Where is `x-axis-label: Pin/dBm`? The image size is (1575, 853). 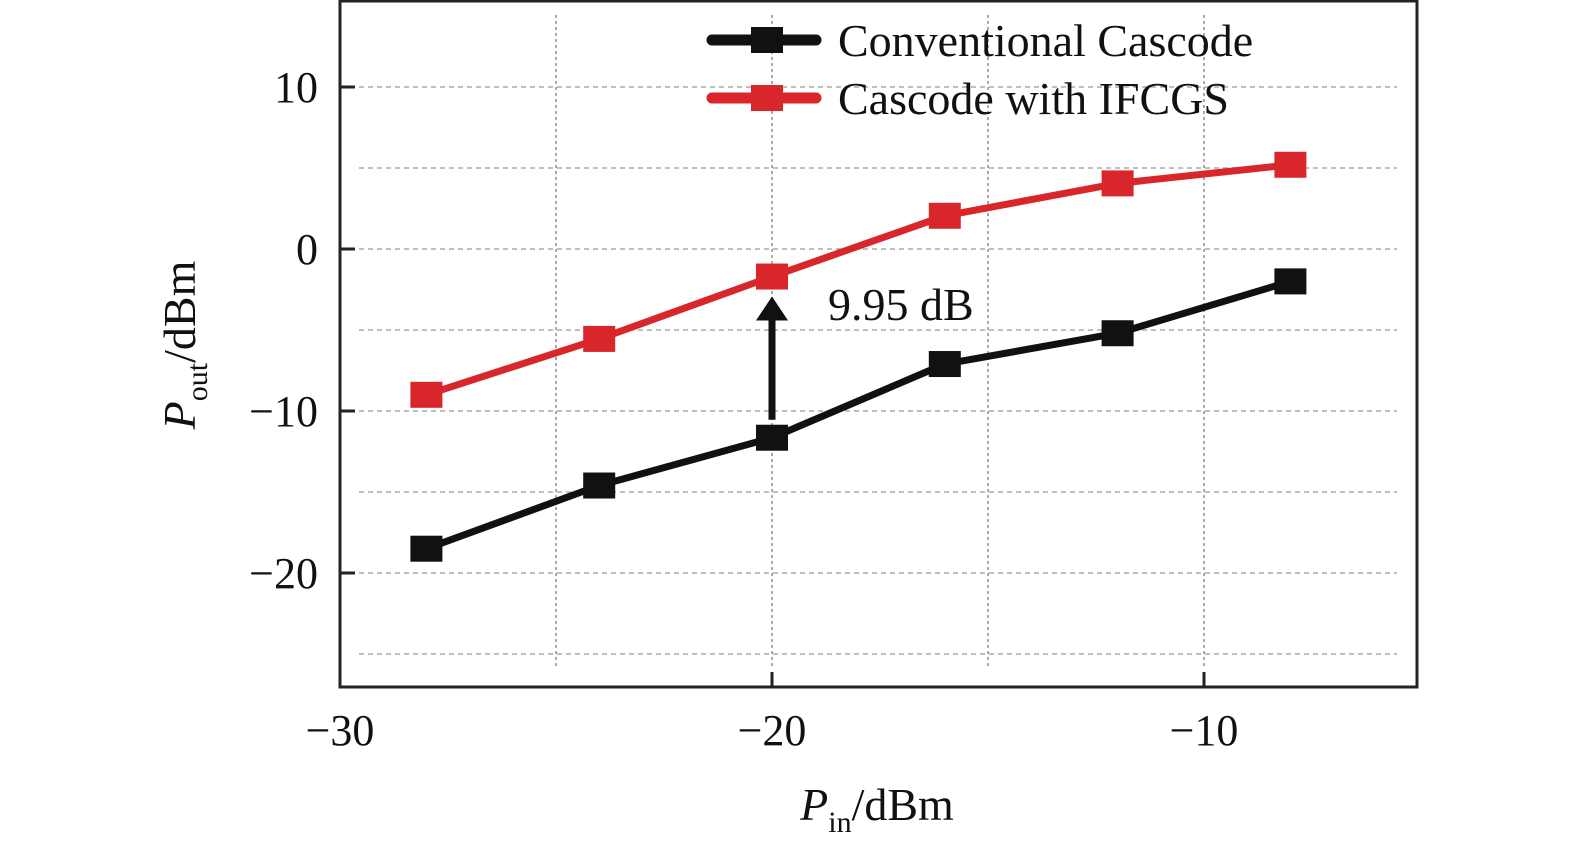
x-axis-label: Pin/dBm is located at coordinates (876, 809).